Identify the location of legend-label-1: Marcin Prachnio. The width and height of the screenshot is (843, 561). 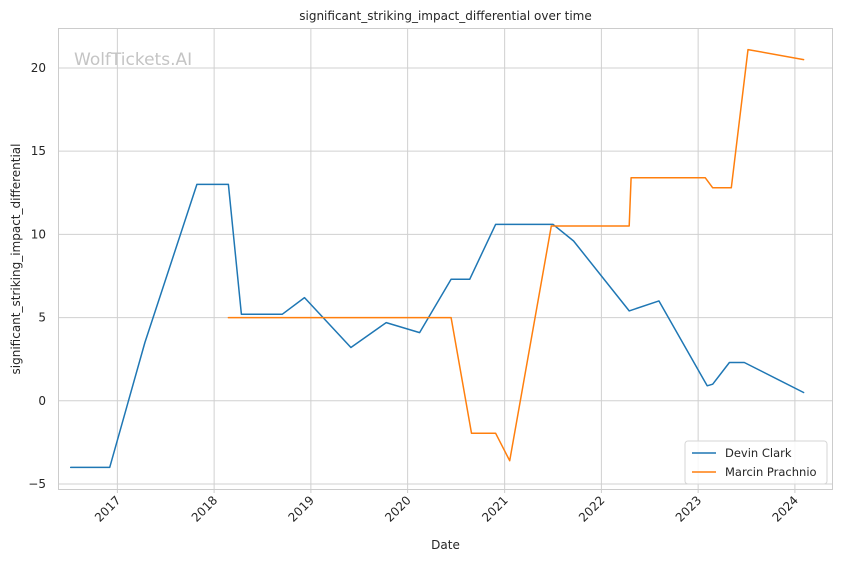
(771, 472).